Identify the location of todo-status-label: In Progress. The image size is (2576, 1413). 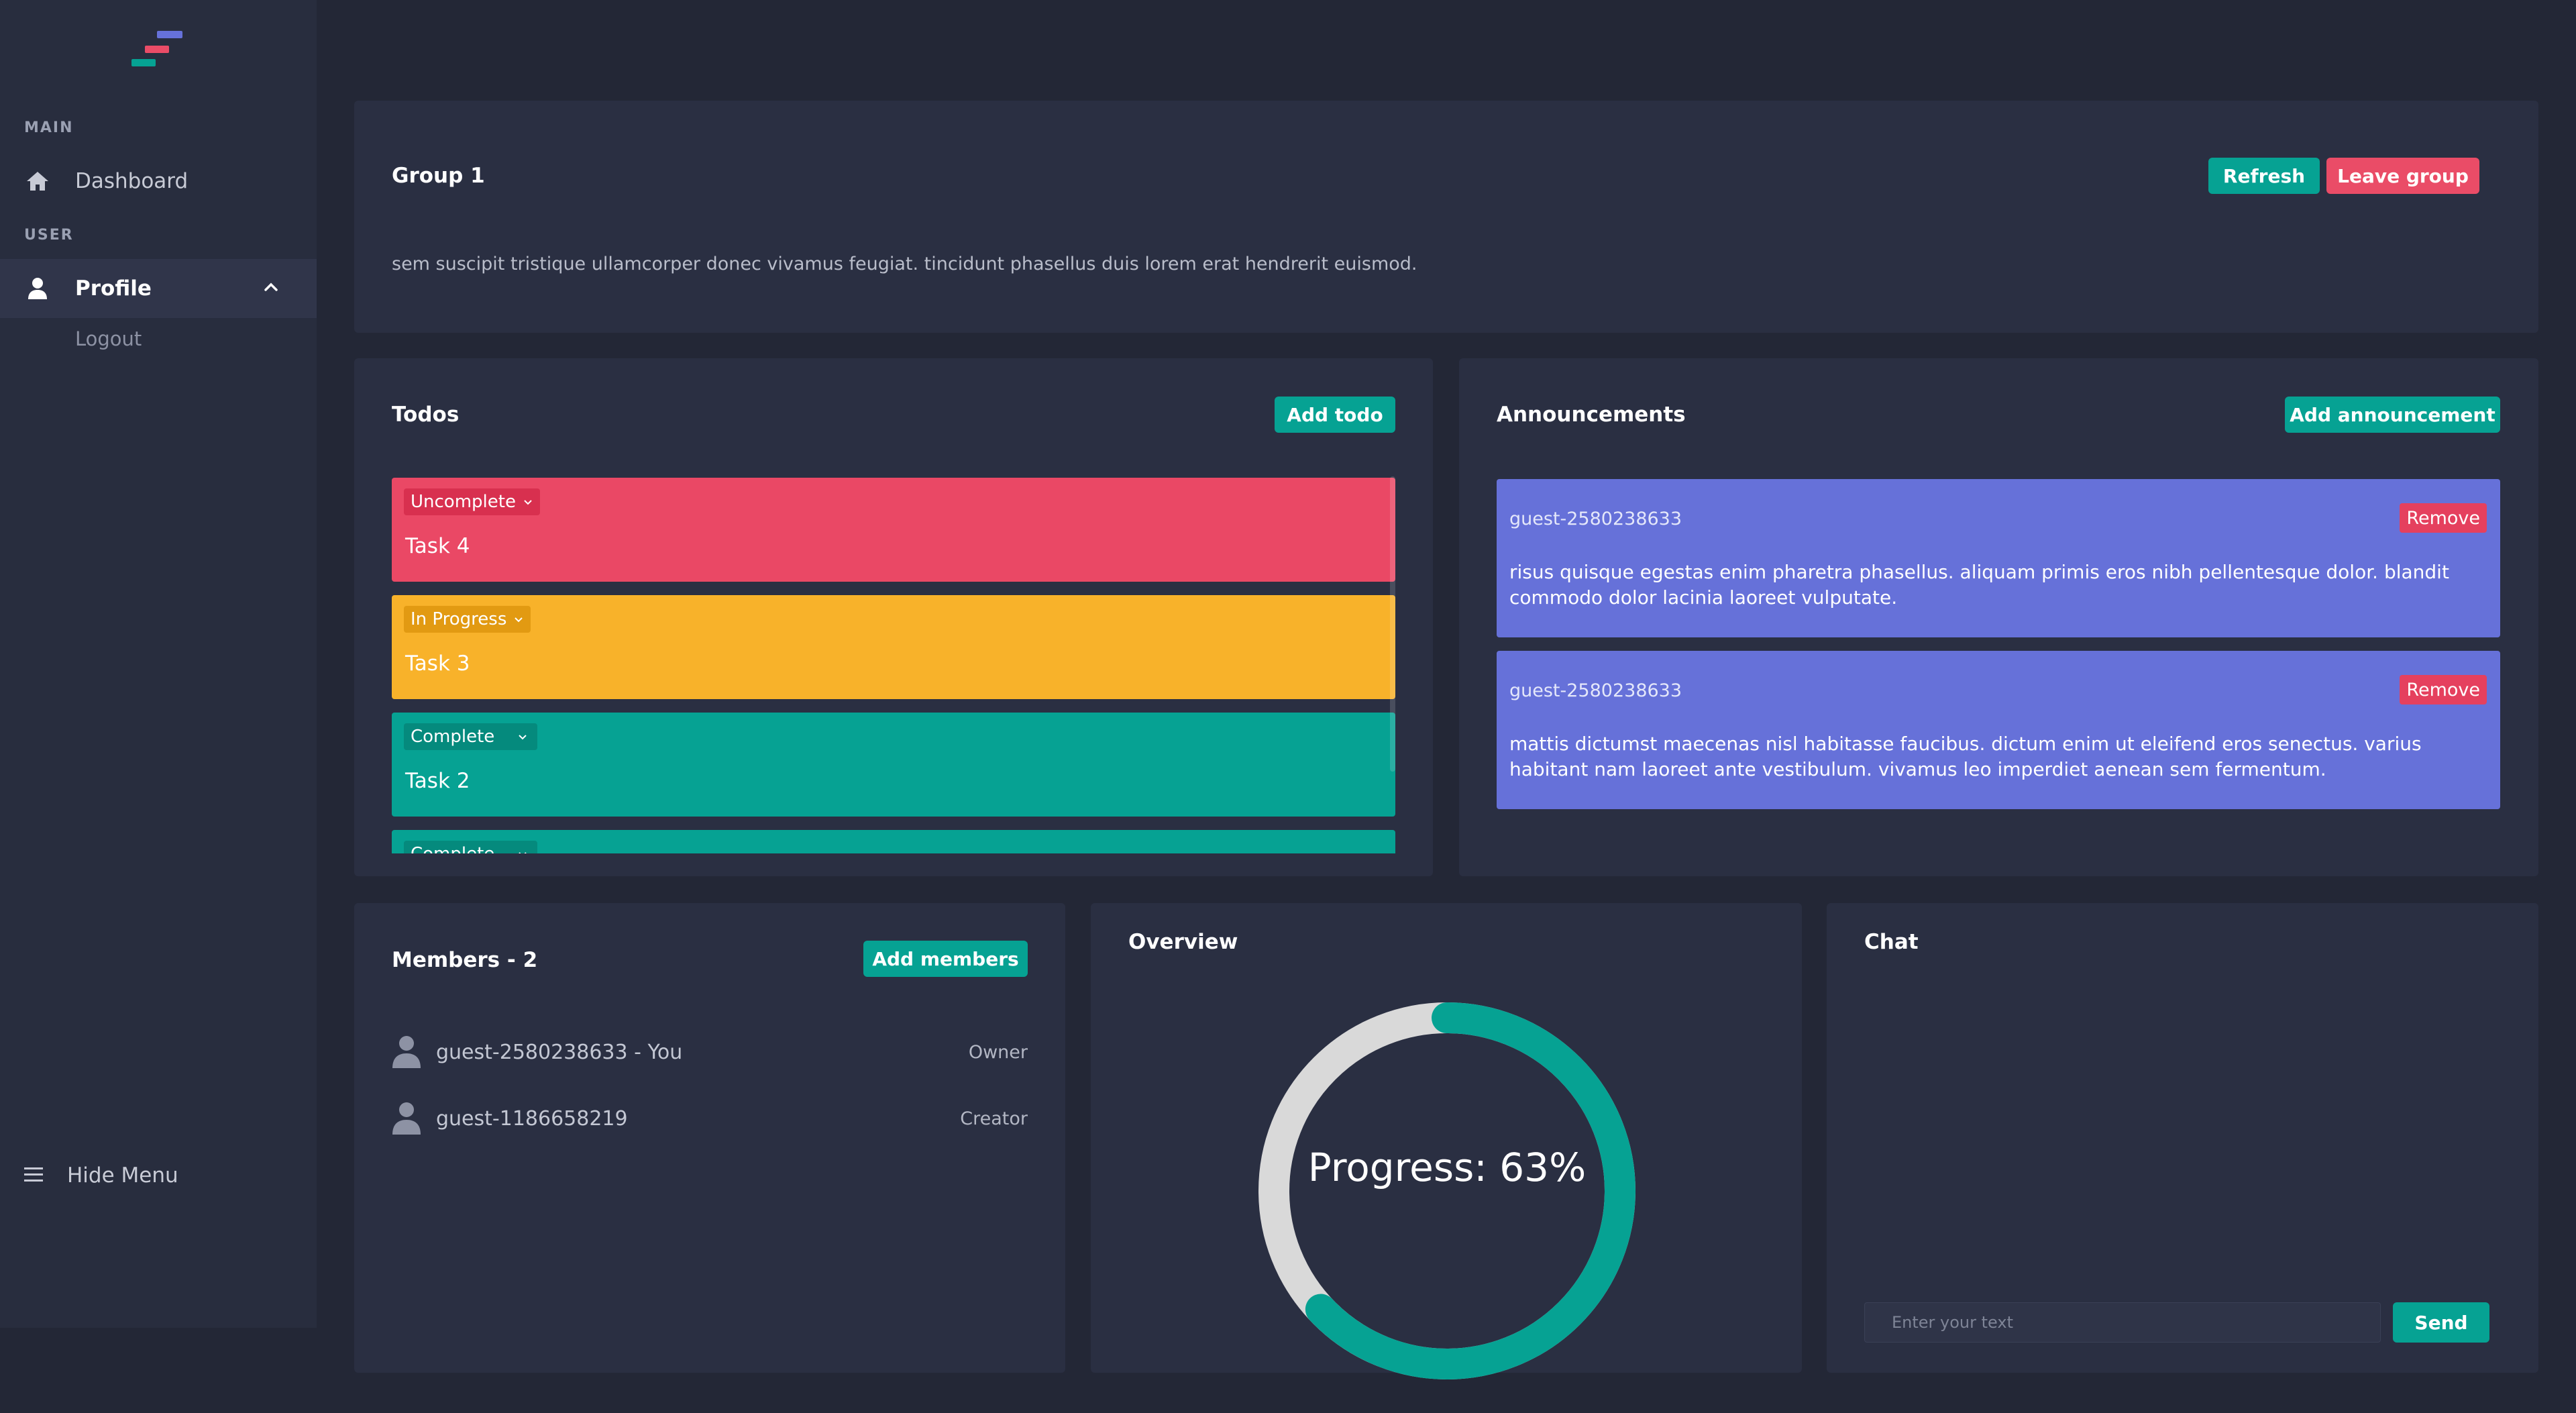
(459, 619).